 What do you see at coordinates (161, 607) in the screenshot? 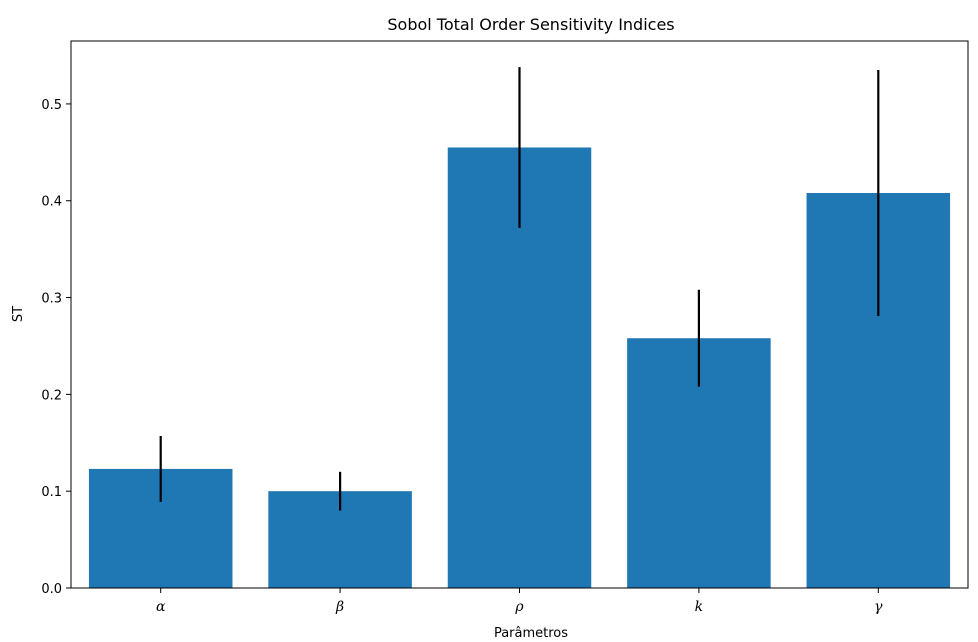
I see `x-tick-label-0: α` at bounding box center [161, 607].